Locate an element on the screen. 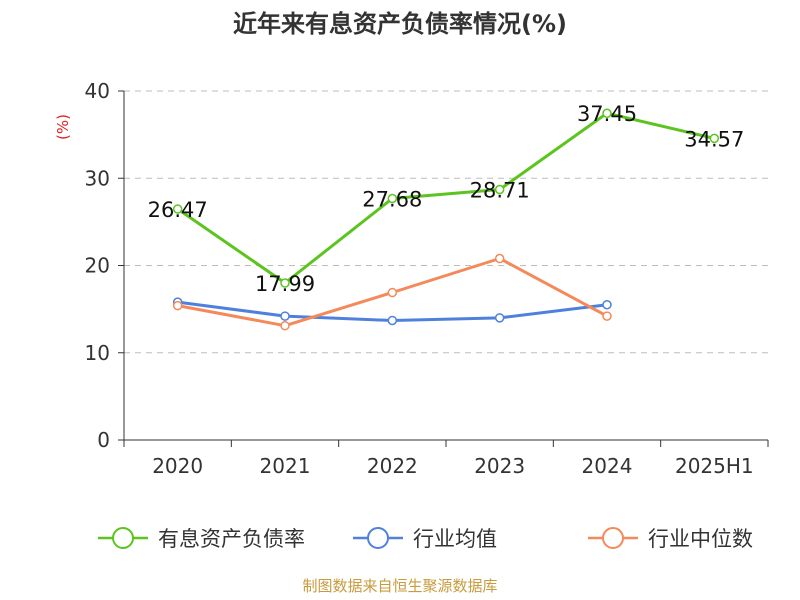  data-label: 28.71 is located at coordinates (500, 191).